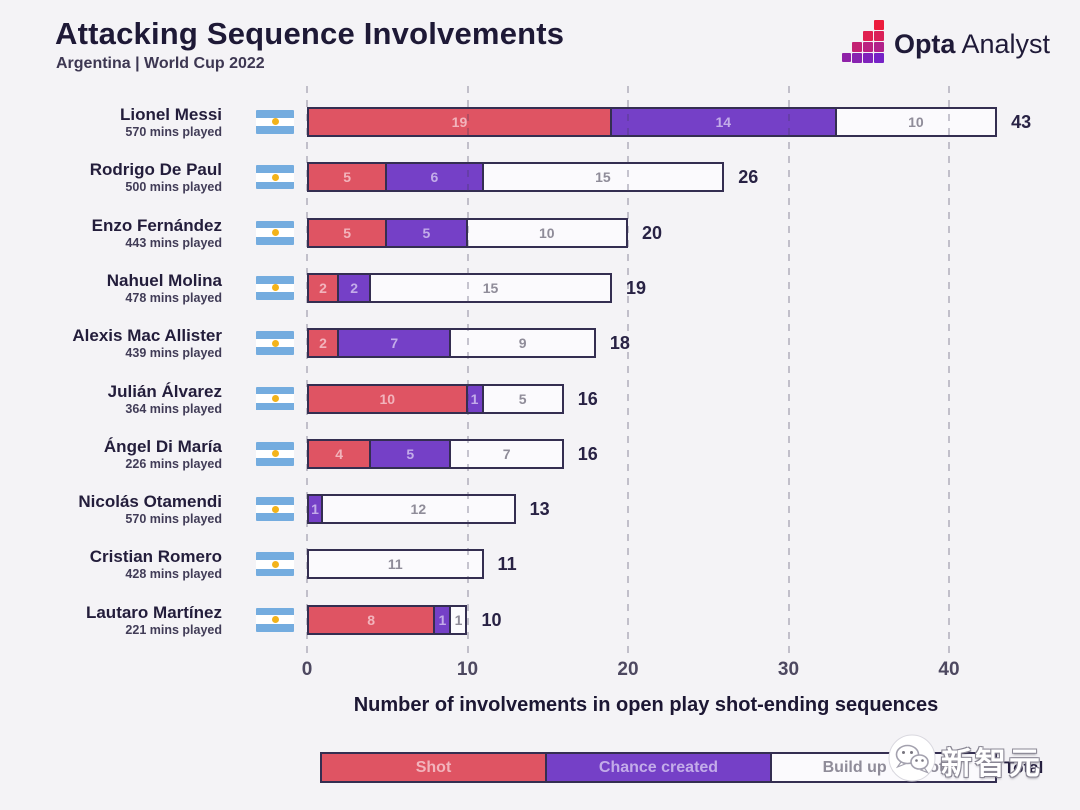 The height and width of the screenshot is (810, 1080). Describe the element at coordinates (156, 225) in the screenshot. I see `player-name: Enzo Fernández` at that location.